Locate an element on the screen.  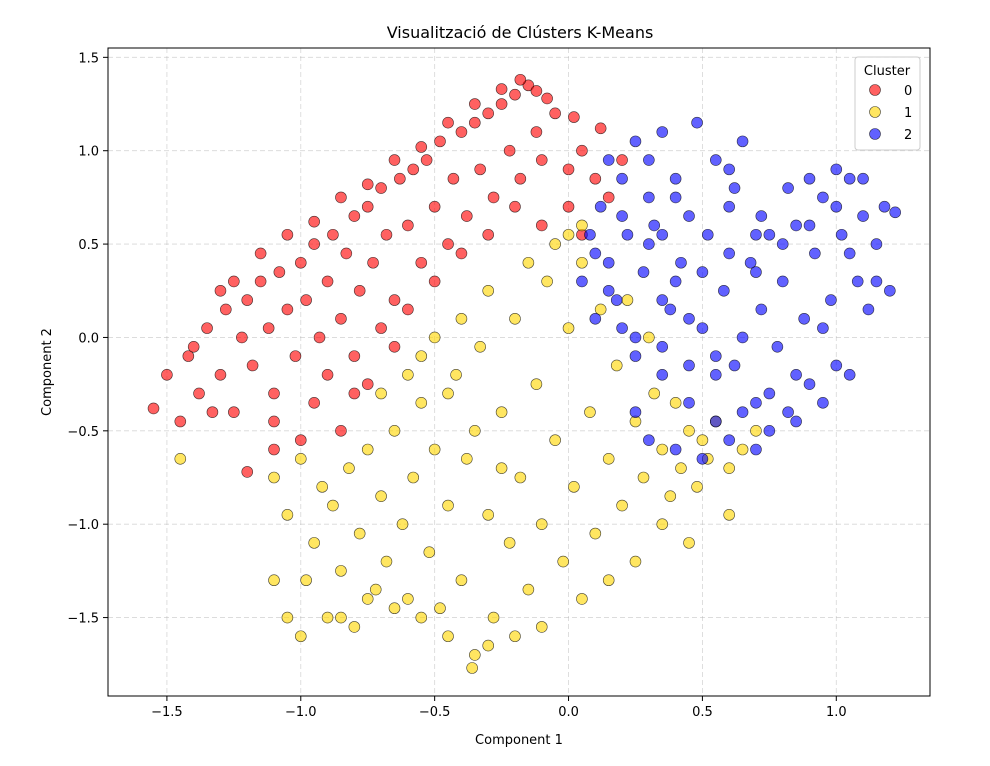
chart-title: Visualització de Clústers K-Means is located at coordinates (520, 32).